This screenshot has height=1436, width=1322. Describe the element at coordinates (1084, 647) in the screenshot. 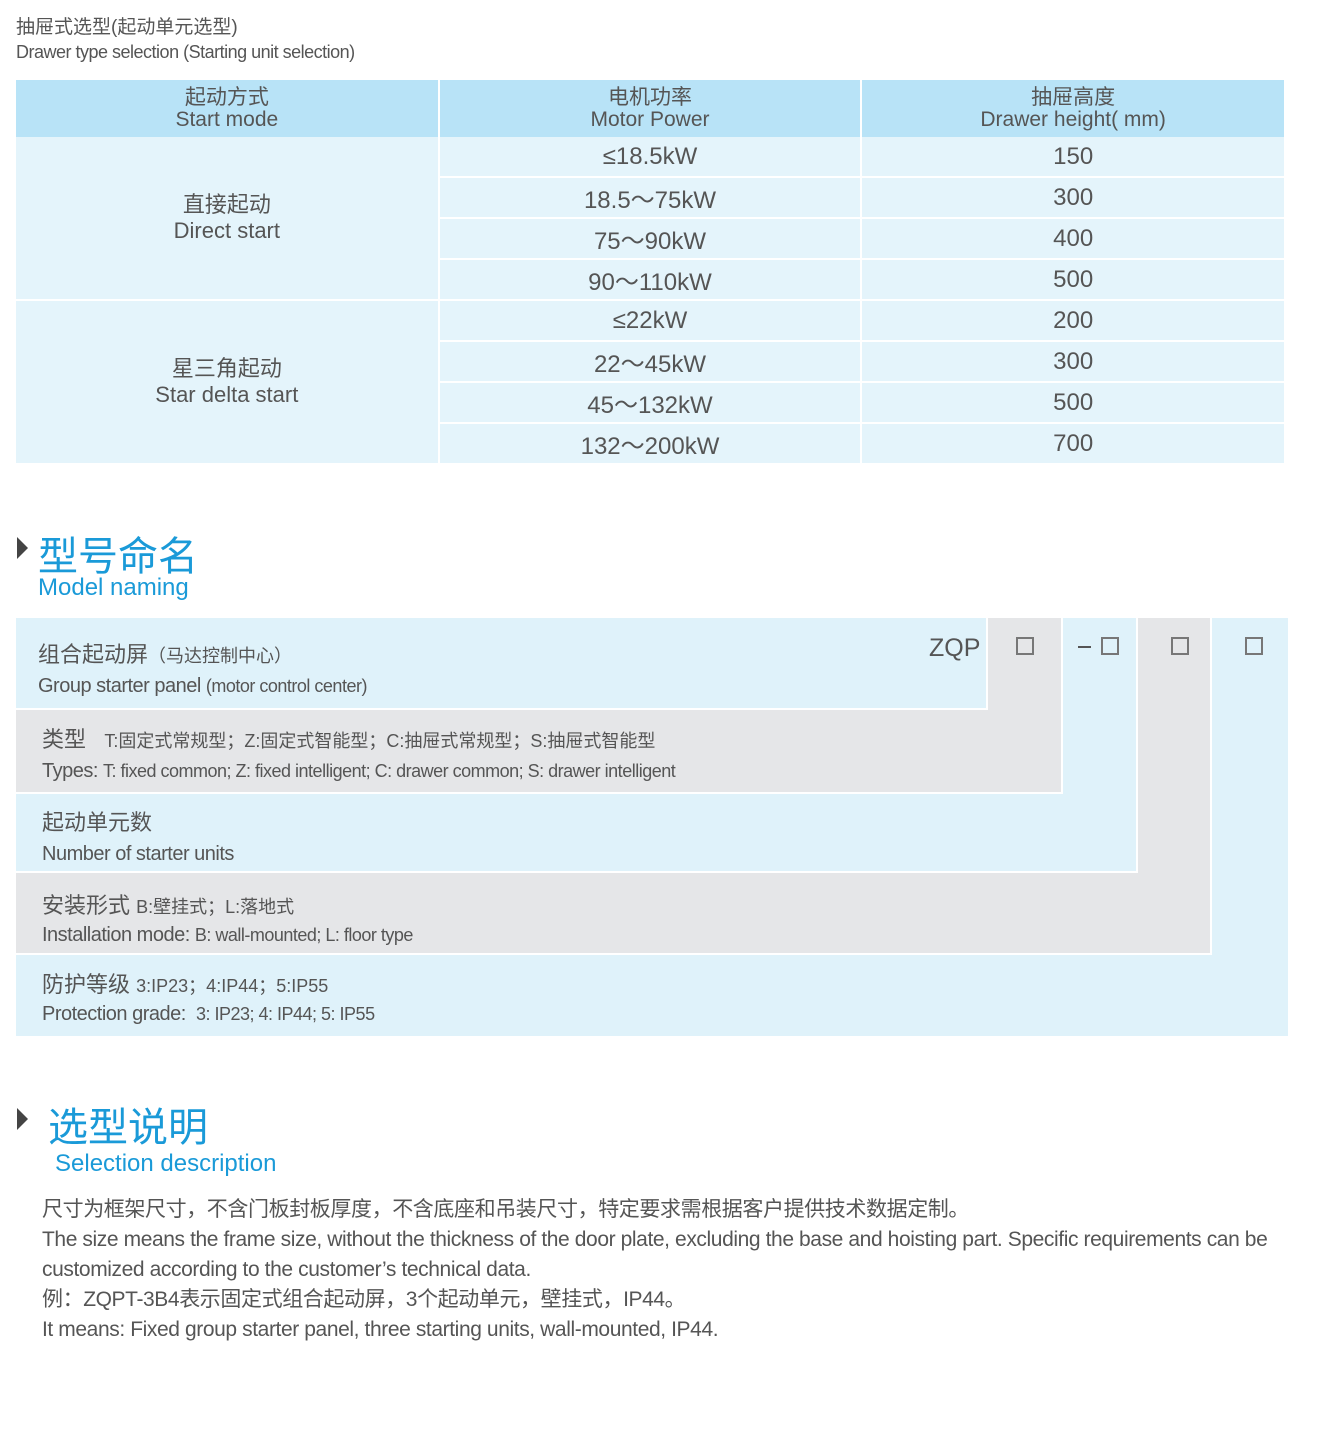

I see `dash` at that location.